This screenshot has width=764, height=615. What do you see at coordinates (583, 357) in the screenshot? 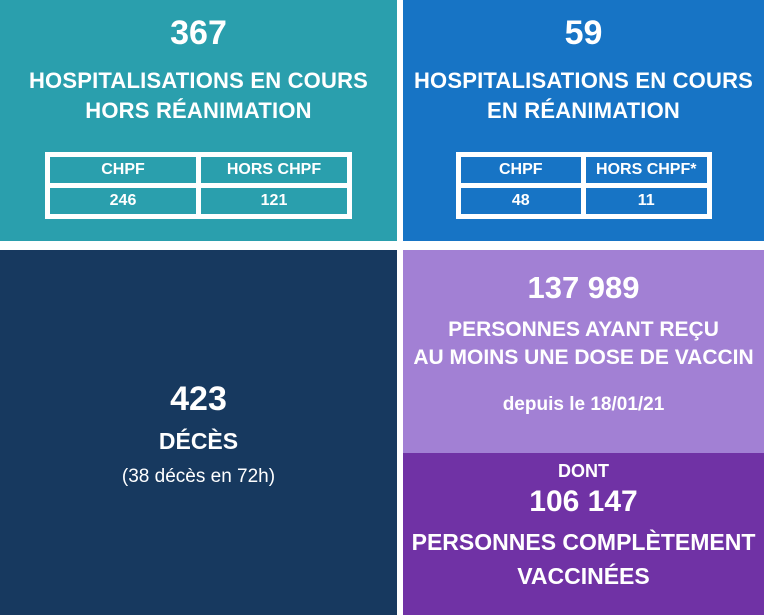
I see `vaccin-une-dose-title-line2: AU MOINS UNE DOSE DE VACCIN` at bounding box center [583, 357].